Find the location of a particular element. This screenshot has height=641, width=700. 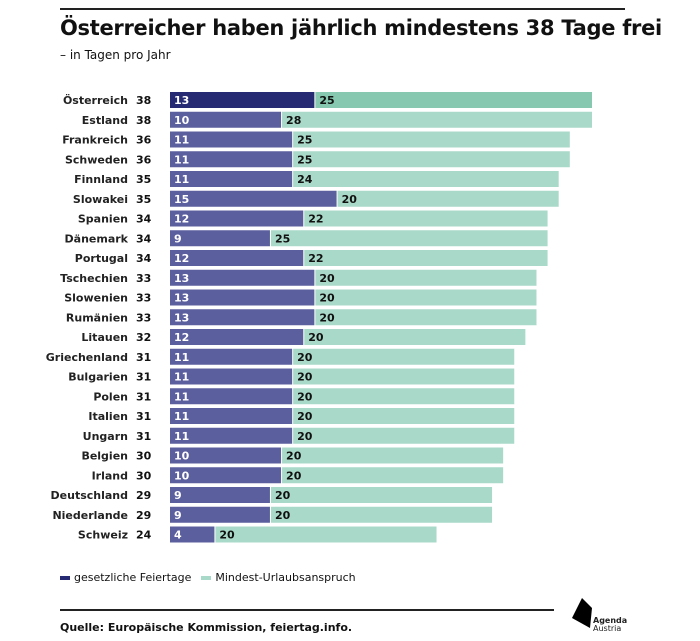

bottom-rule is located at coordinates (307, 610).